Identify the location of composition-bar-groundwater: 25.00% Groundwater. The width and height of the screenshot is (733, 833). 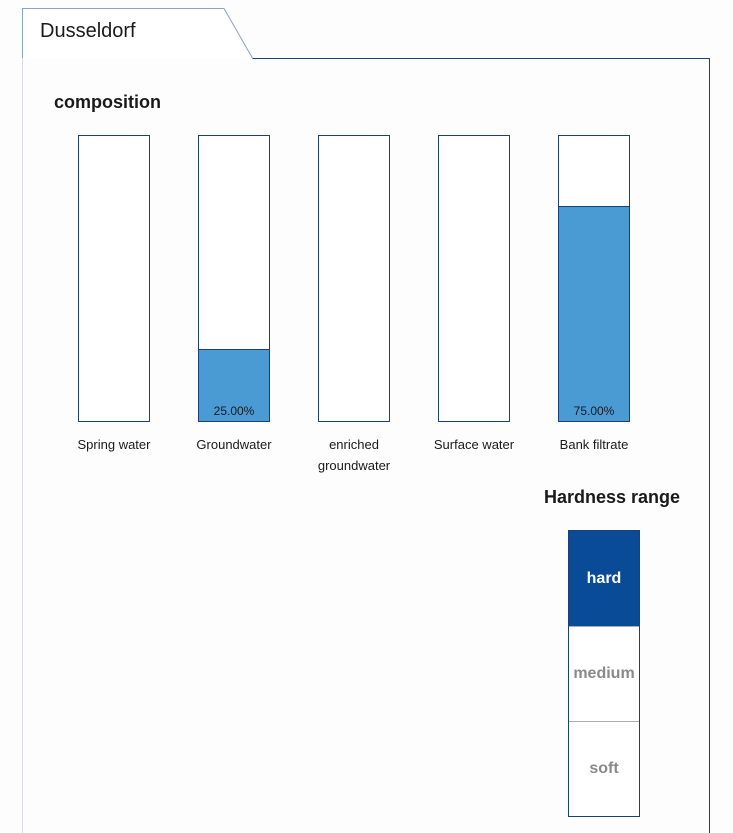
(234, 295).